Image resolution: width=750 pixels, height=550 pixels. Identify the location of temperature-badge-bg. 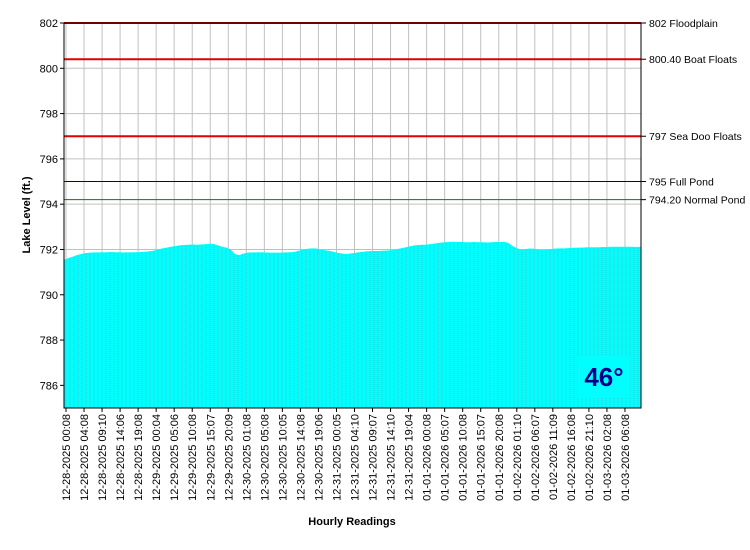
(604, 377).